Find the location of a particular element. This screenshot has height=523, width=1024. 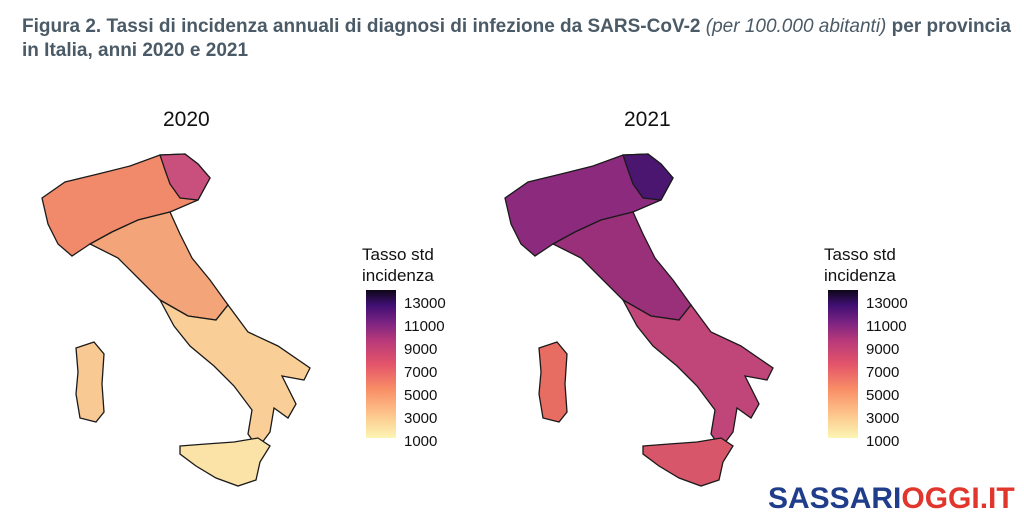

watermark-logo: SASSARIOGGI.IT is located at coordinates (891, 499).